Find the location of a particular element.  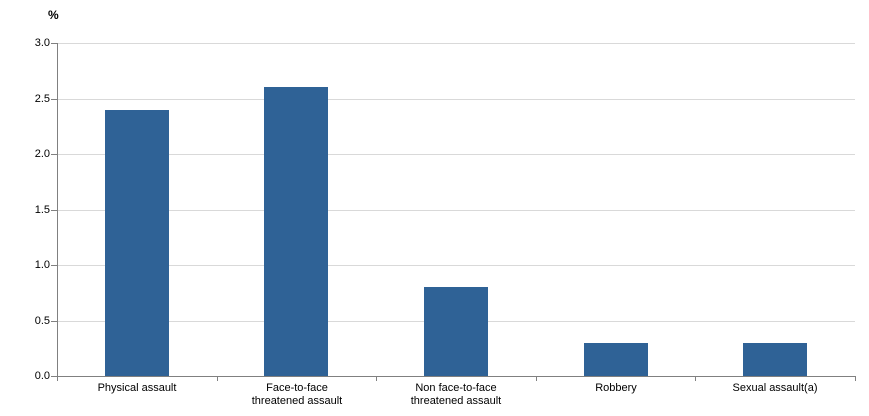

y-tick-label: 3.0 is located at coordinates (42, 43).